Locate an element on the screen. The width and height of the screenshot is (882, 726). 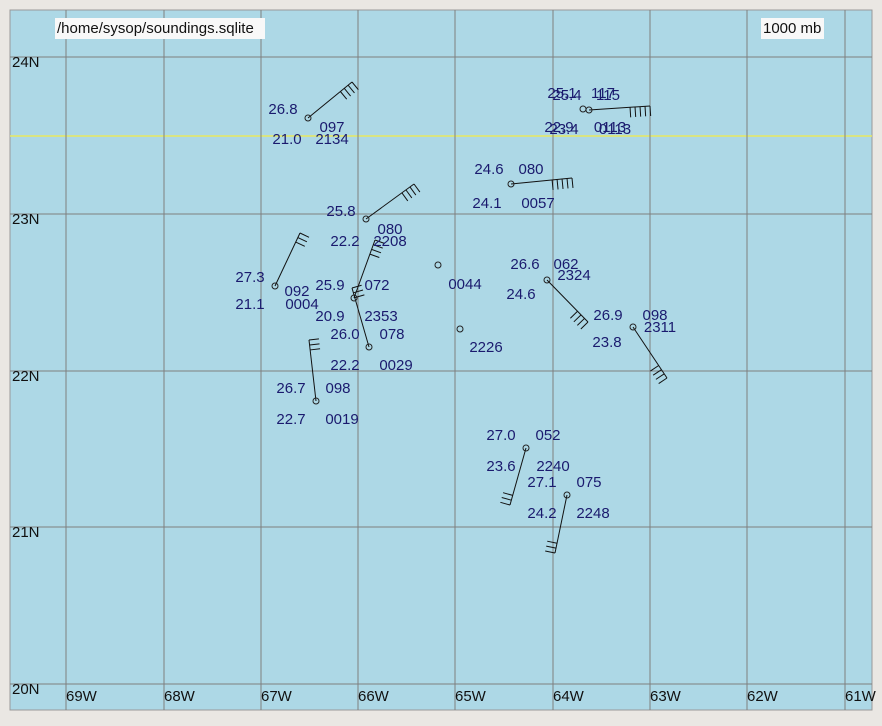
station-temperature: 25.8 is located at coordinates (340, 211).